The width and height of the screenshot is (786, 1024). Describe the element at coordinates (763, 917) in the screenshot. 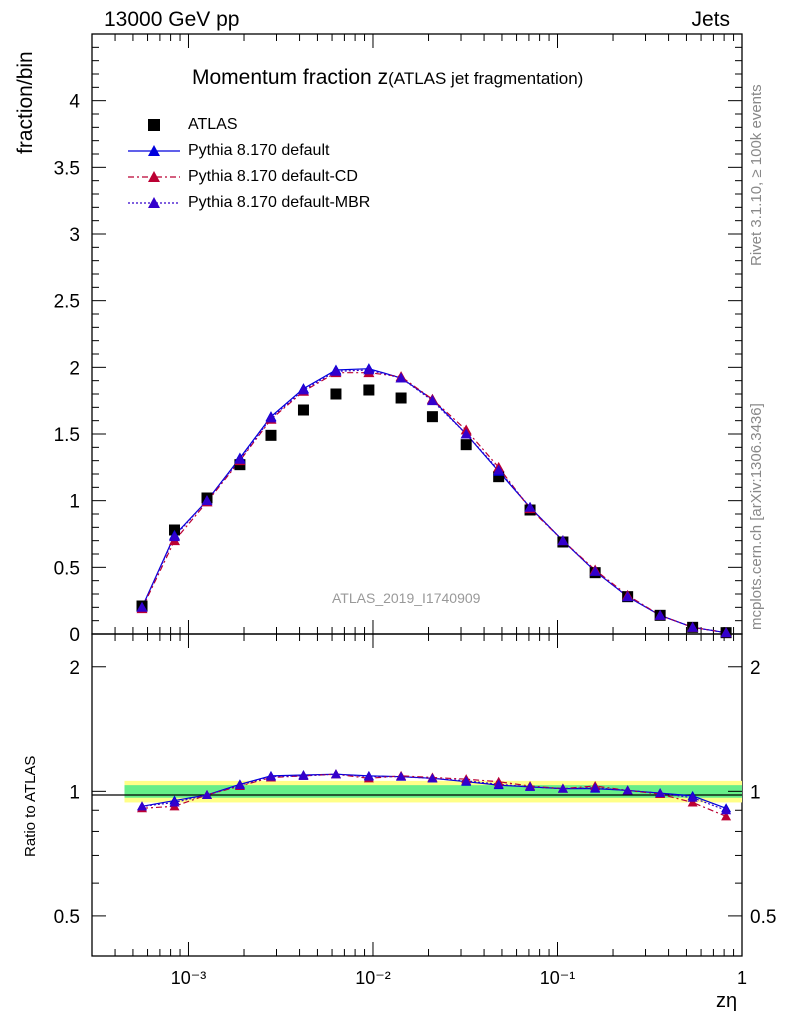

I see `ratio-tick-label-right: 0.5` at that location.